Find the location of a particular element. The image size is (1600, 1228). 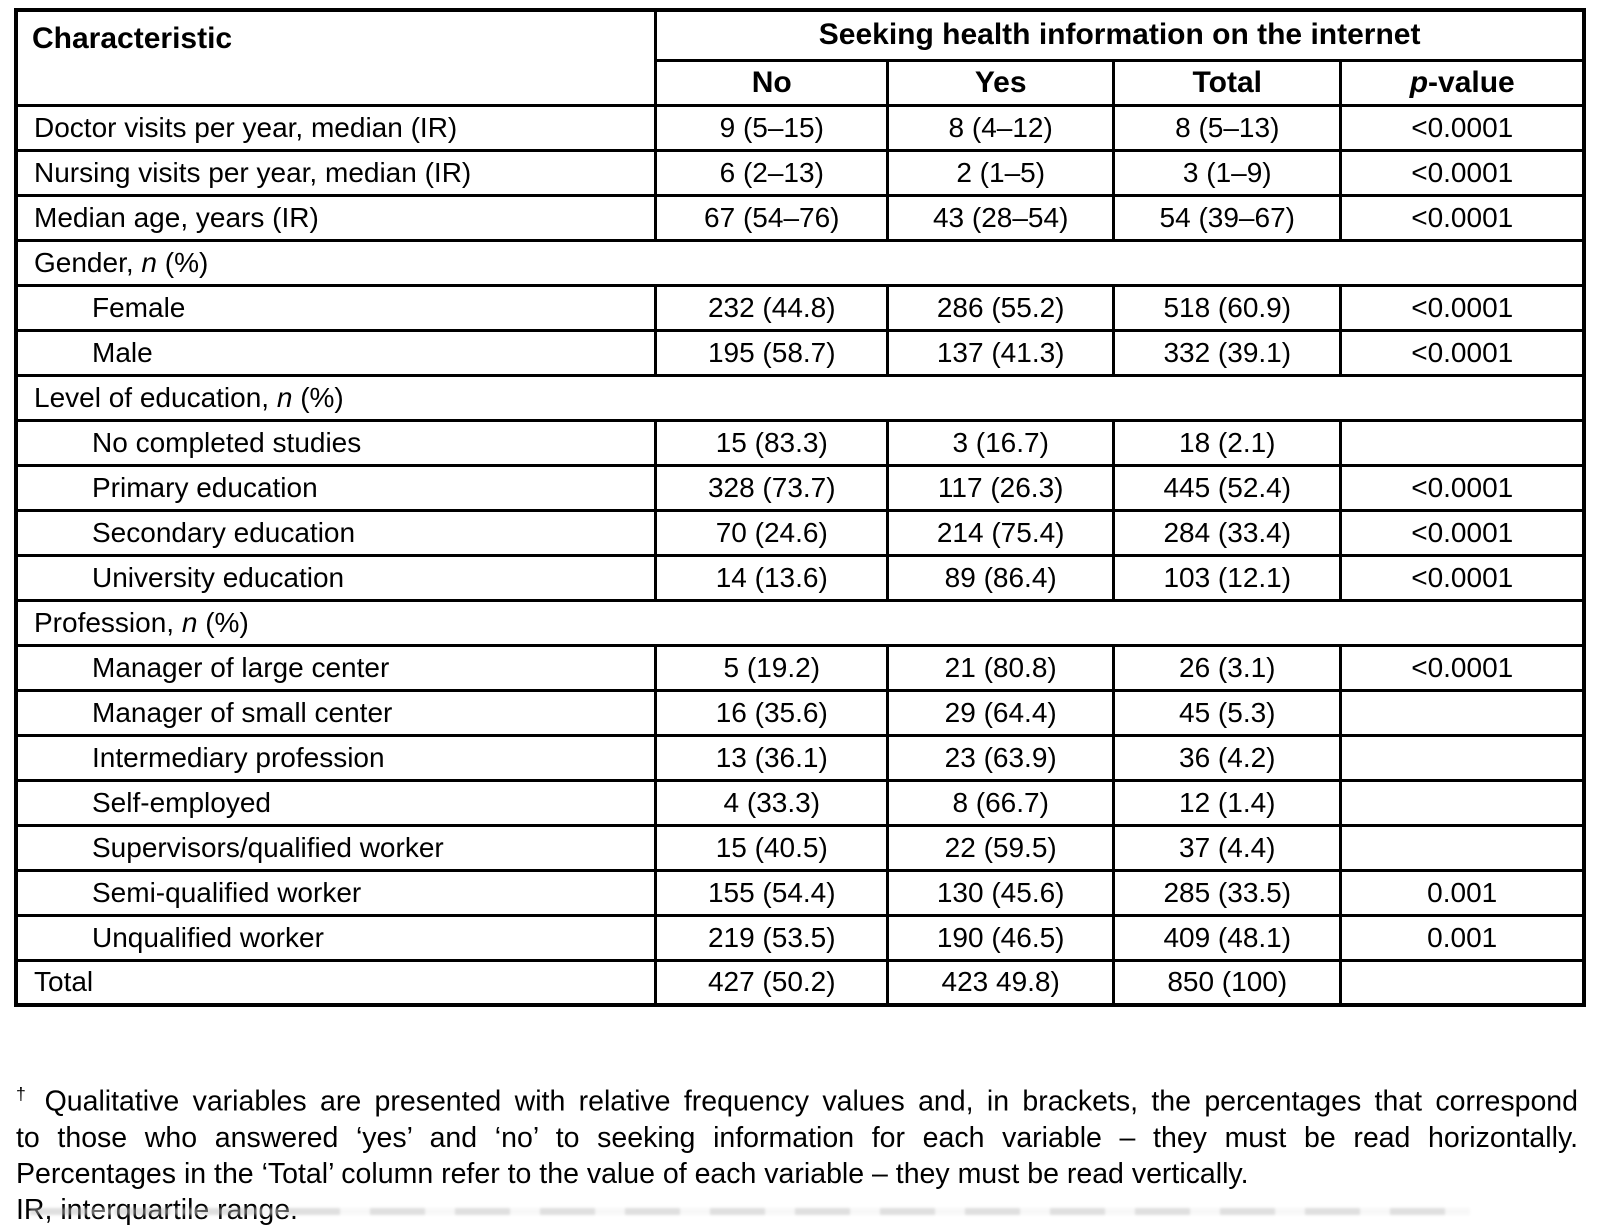

row-label: Nursing visits per year, median (IR) is located at coordinates (336, 172).